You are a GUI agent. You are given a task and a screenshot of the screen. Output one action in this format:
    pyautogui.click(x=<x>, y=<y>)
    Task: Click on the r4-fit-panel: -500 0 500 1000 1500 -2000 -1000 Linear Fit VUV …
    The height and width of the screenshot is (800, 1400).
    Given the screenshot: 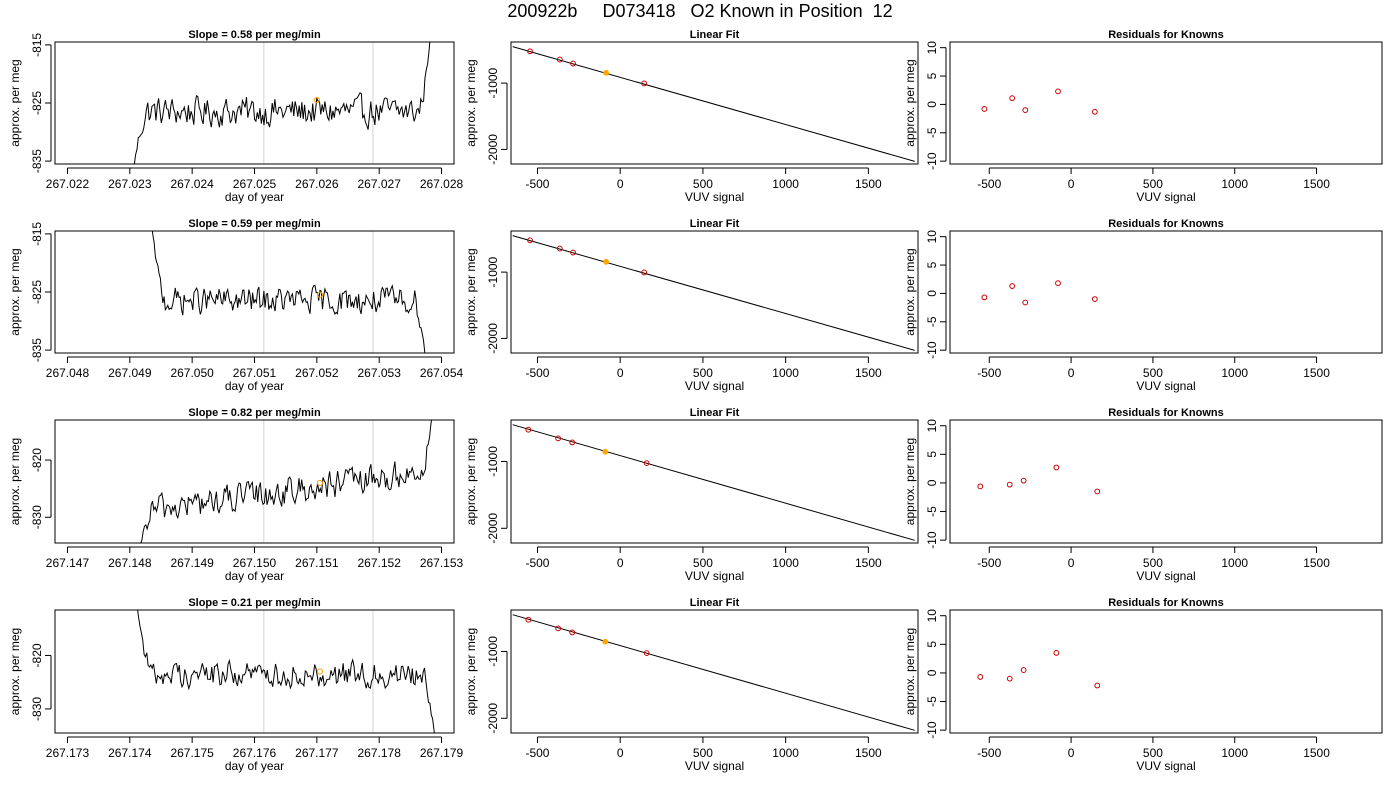 What is the action you would take?
    pyautogui.click(x=691, y=685)
    